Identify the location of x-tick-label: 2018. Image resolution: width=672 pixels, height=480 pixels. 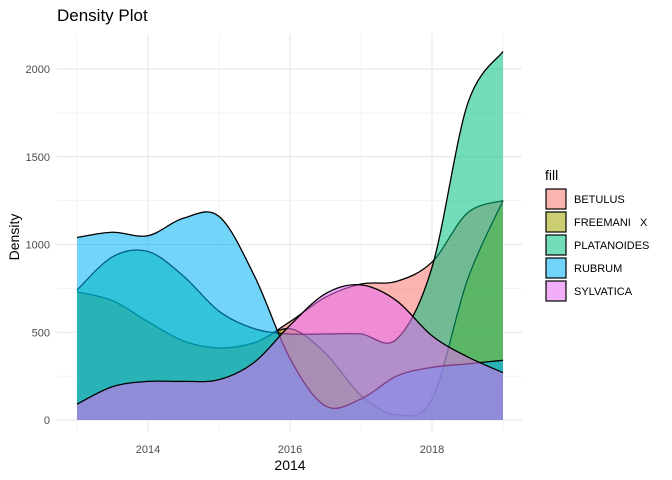
(432, 450).